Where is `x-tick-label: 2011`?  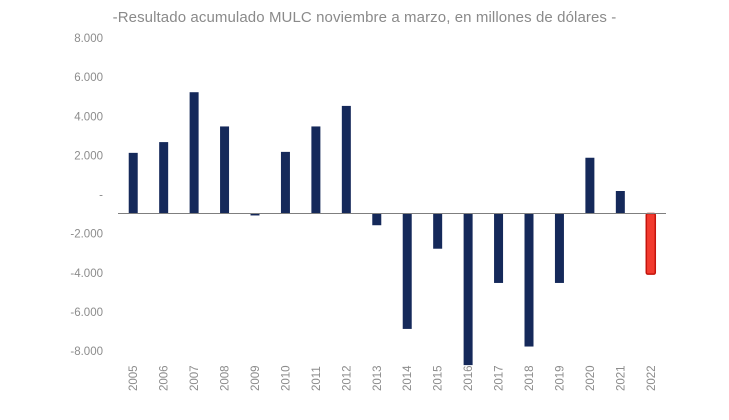 x-tick-label: 2011 is located at coordinates (317, 378).